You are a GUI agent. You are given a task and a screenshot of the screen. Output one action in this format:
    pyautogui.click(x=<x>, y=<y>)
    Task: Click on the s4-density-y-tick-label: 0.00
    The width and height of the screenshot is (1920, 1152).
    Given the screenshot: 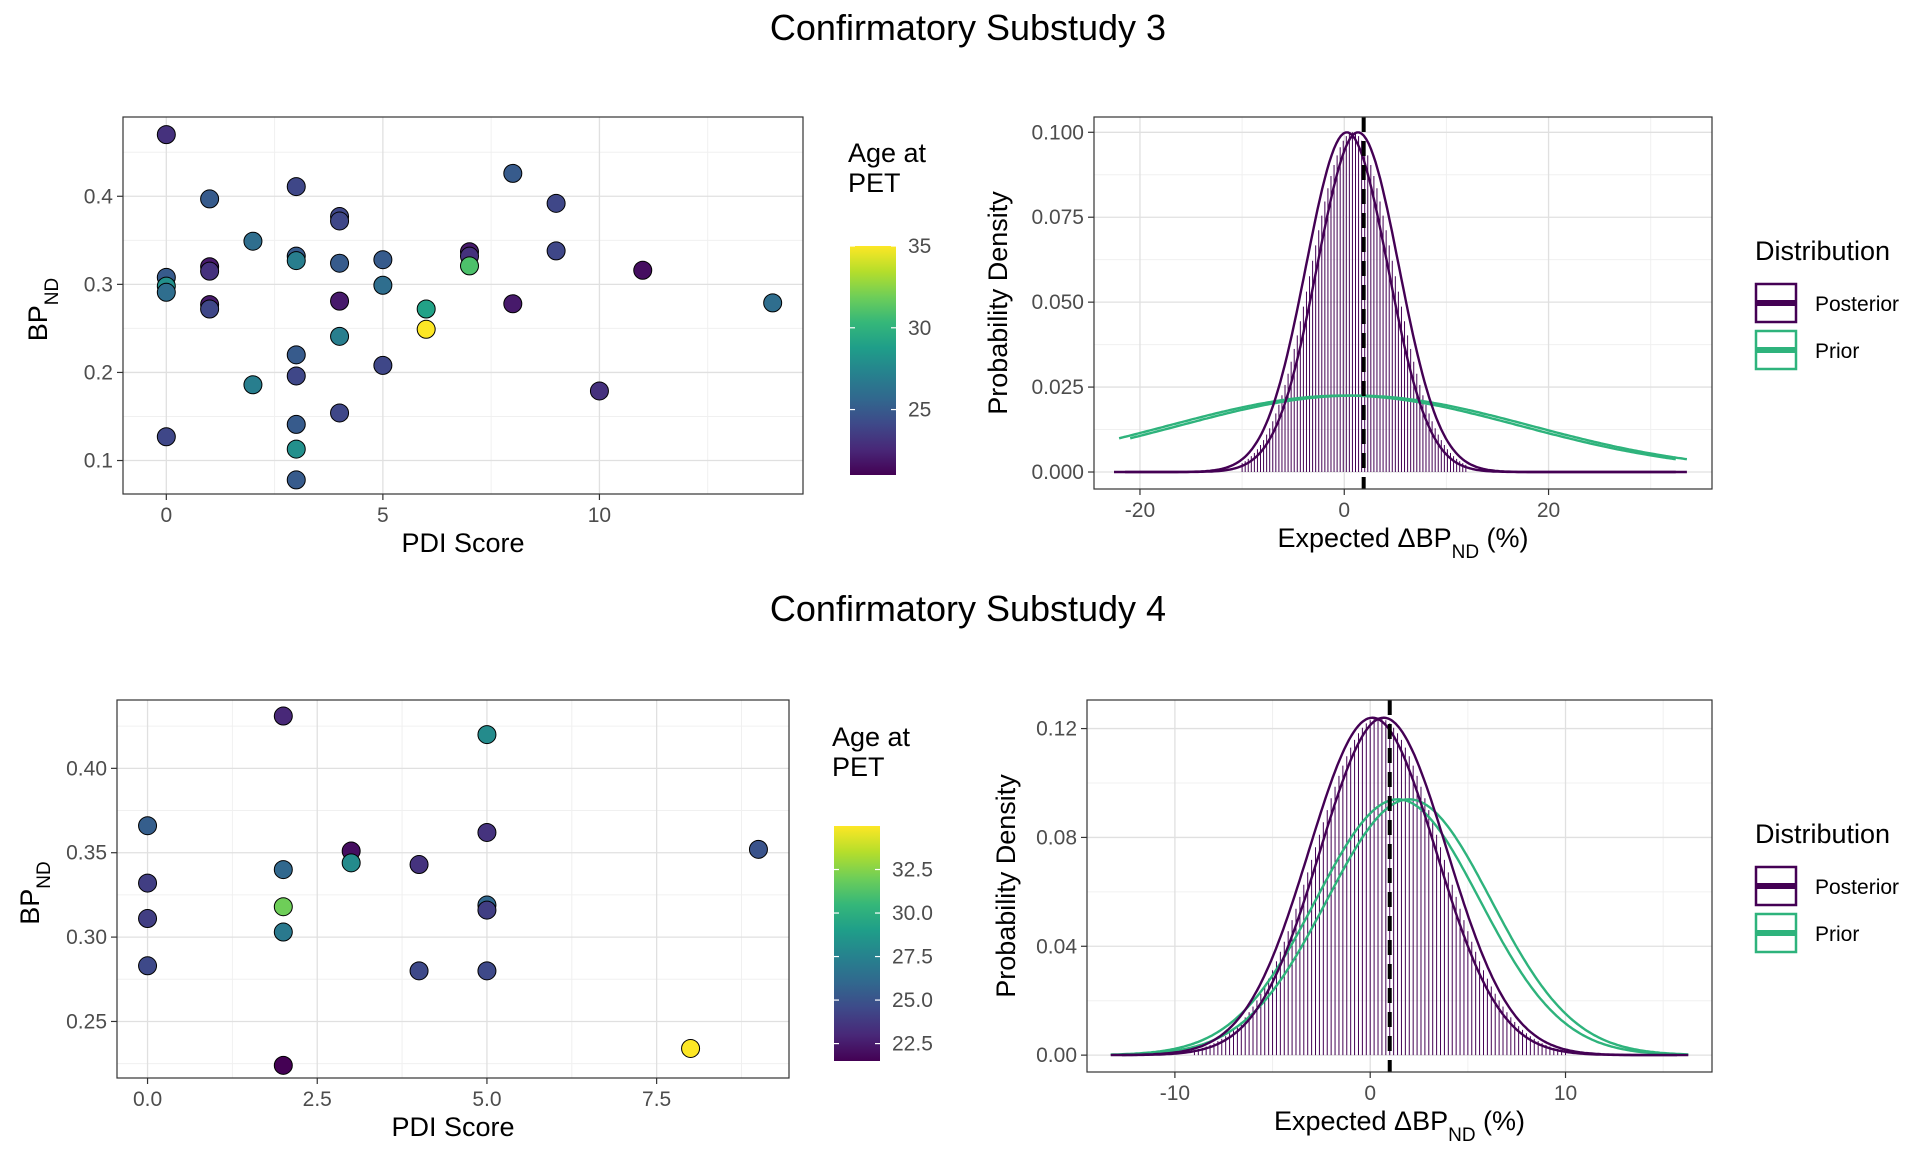 What is the action you would take?
    pyautogui.click(x=1056, y=1055)
    